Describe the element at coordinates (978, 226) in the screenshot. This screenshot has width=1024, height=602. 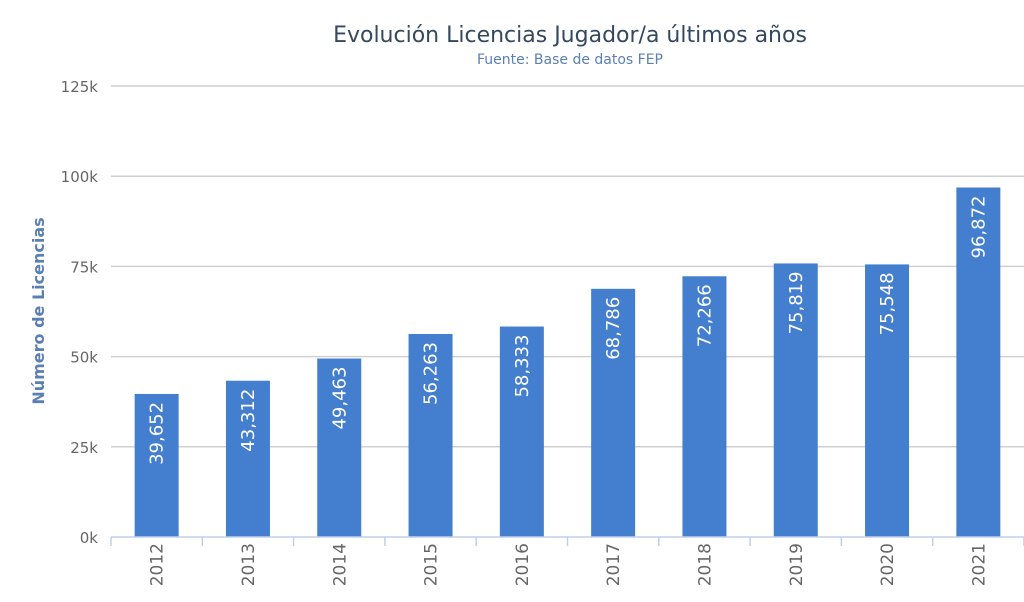
I see `data-label: 96,872` at that location.